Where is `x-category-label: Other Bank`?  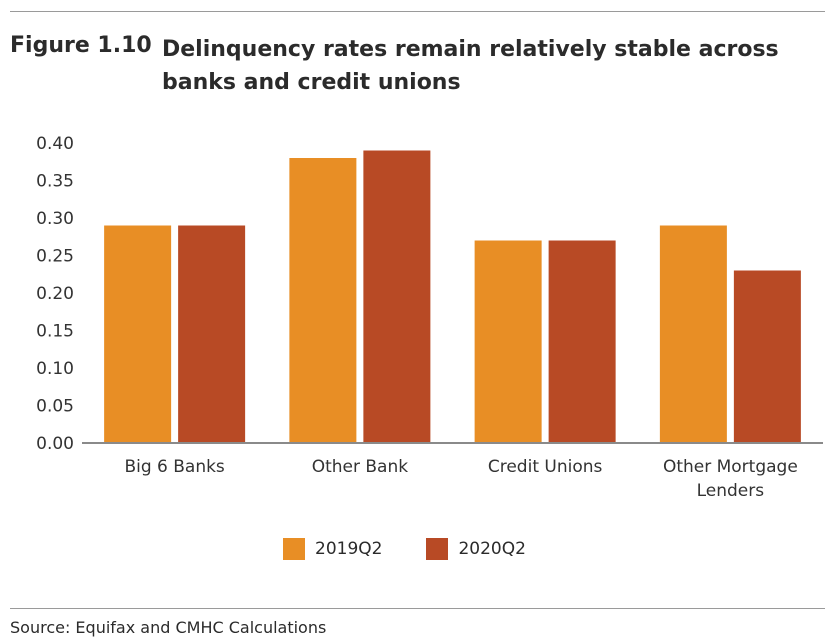
x-category-label: Other Bank is located at coordinates (360, 467).